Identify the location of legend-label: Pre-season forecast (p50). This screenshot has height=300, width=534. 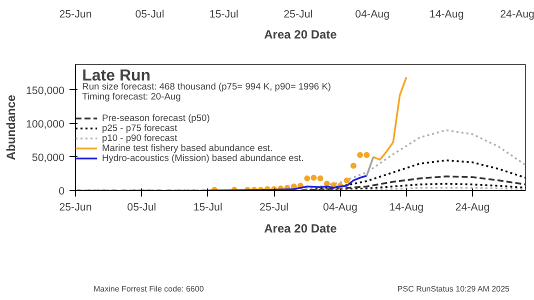
(156, 118).